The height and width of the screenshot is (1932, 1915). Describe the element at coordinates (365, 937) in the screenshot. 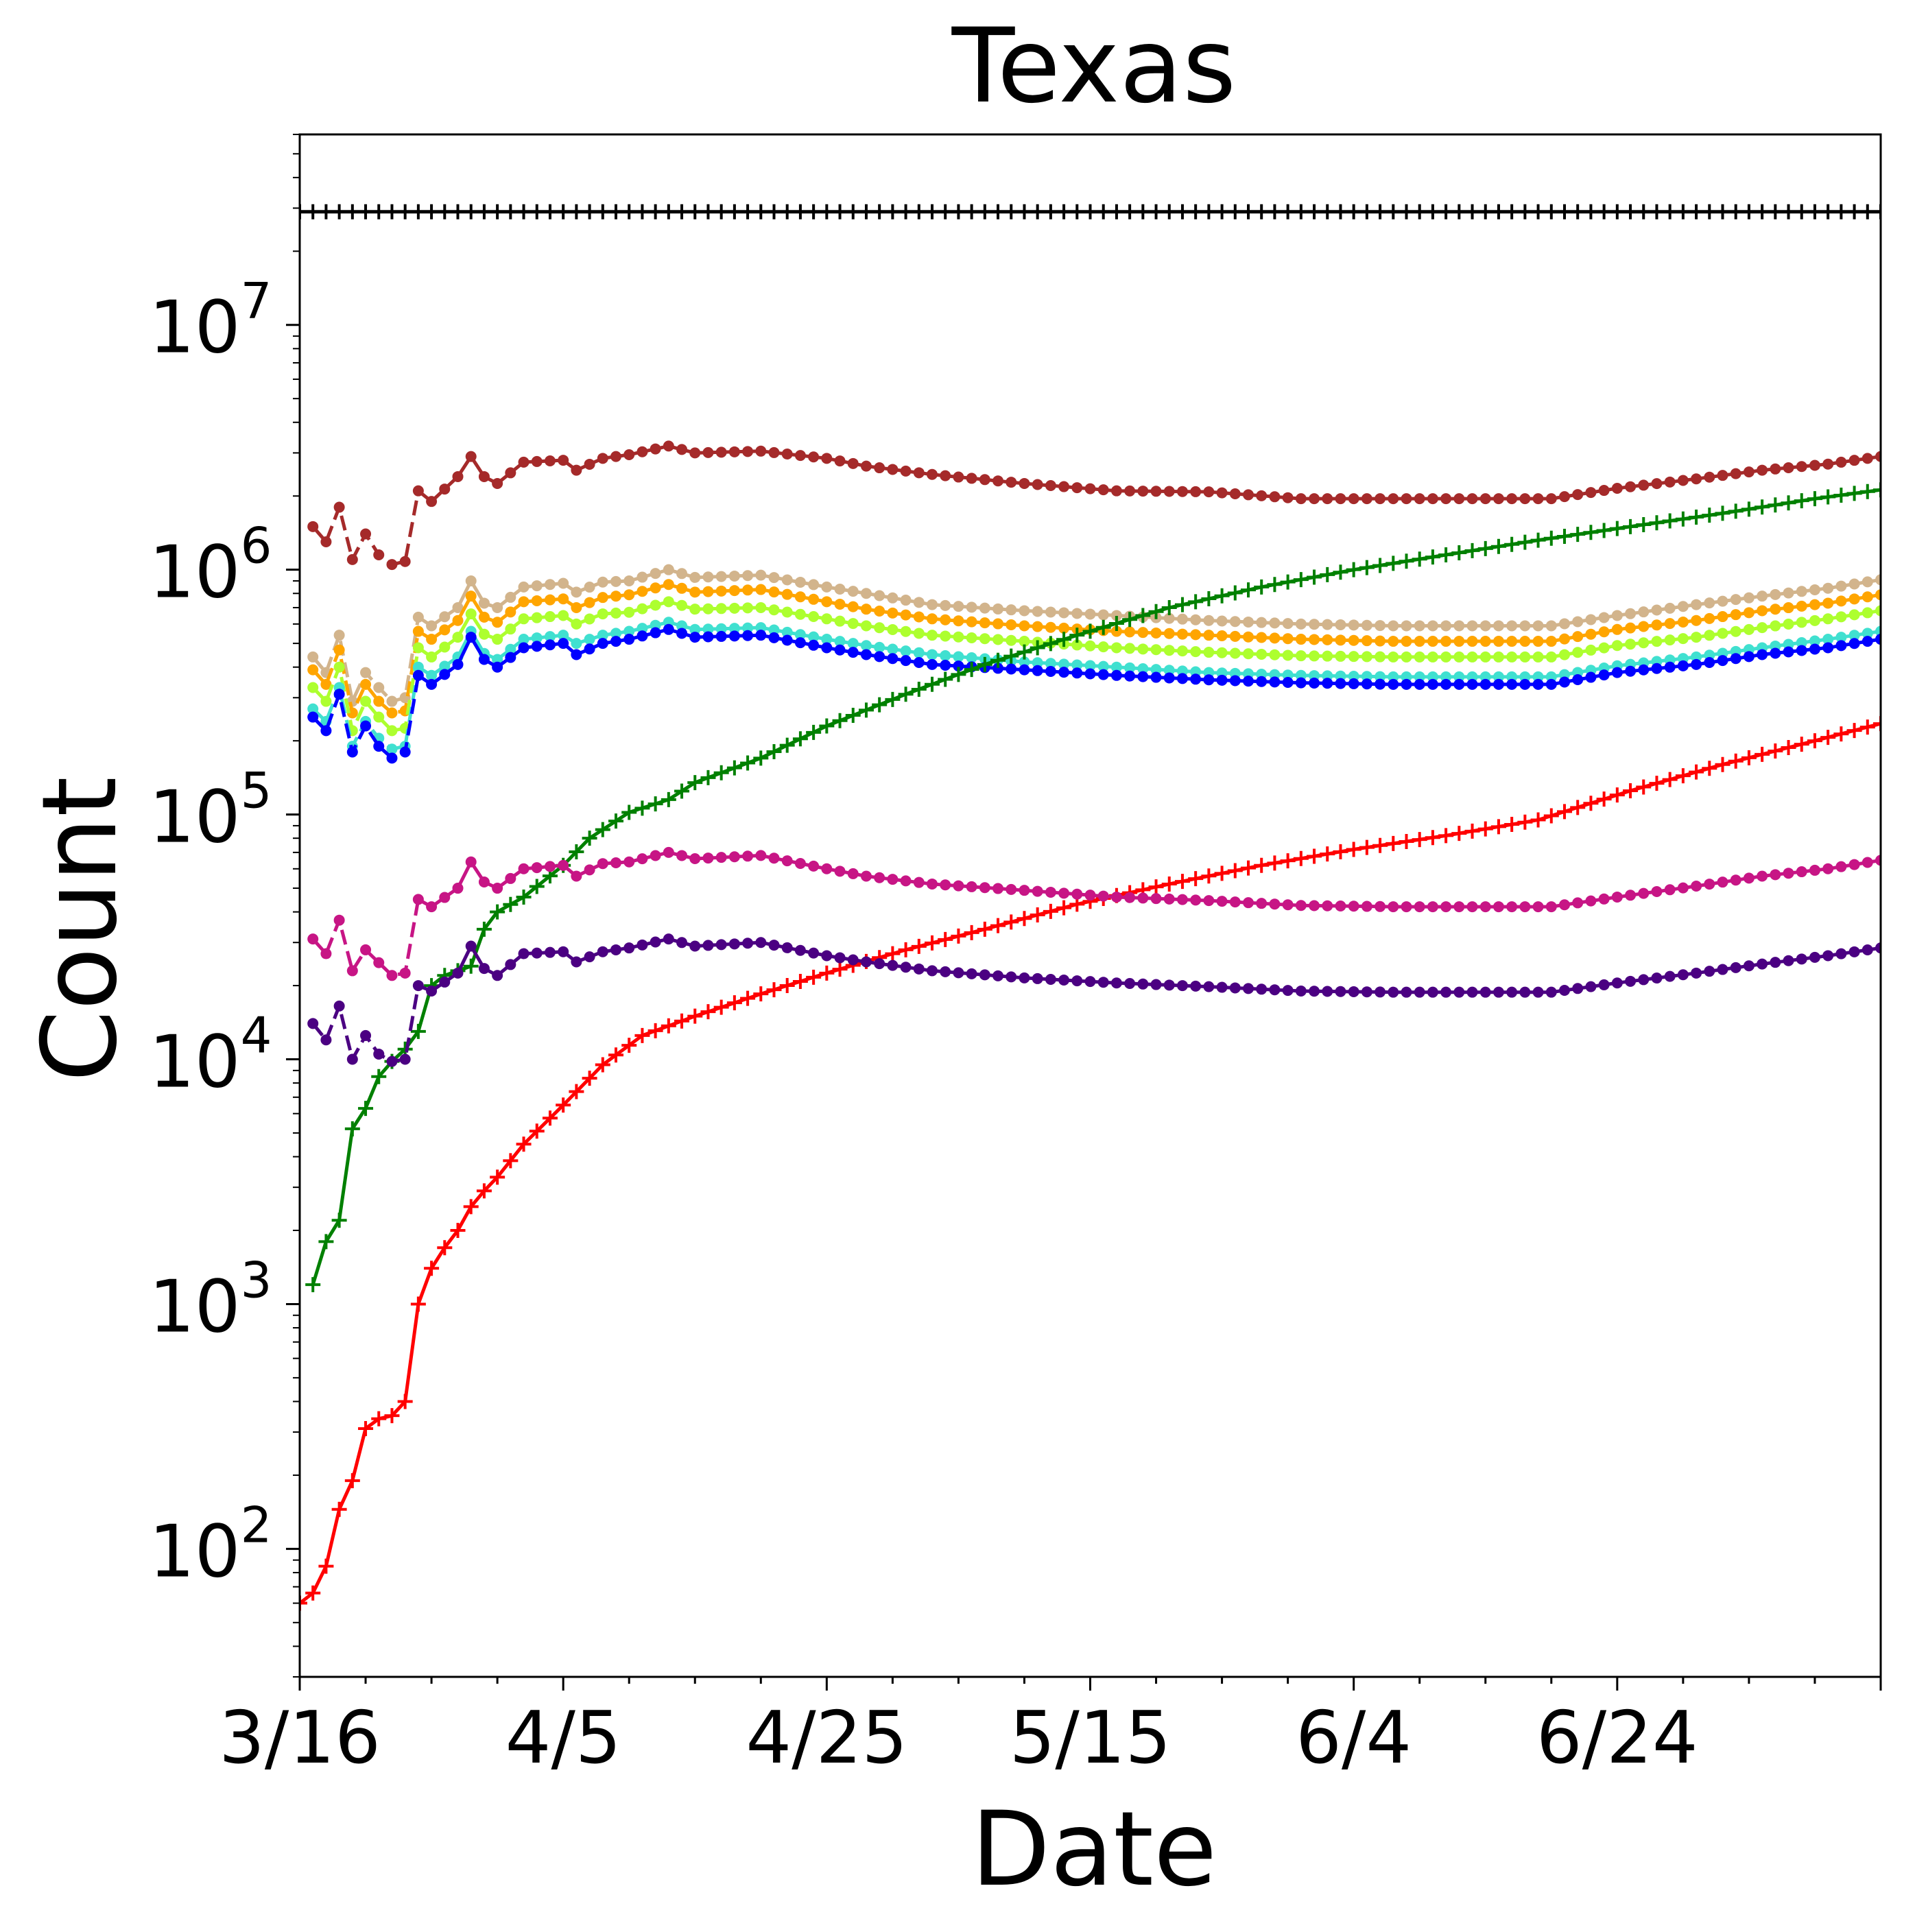

I see `series-9-line-dashed` at that location.